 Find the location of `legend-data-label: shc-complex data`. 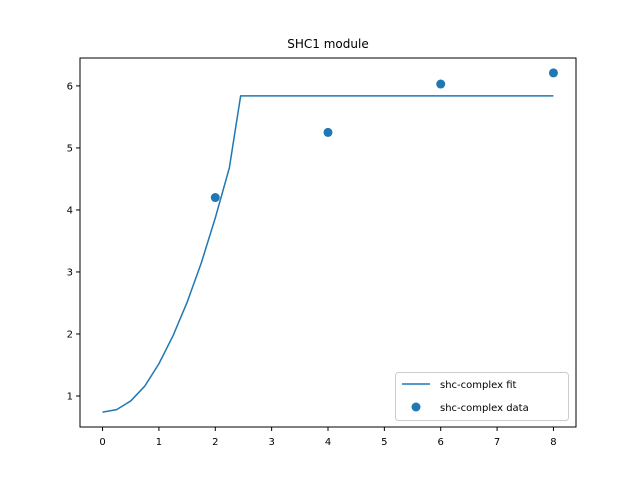

legend-data-label: shc-complex data is located at coordinates (484, 408).